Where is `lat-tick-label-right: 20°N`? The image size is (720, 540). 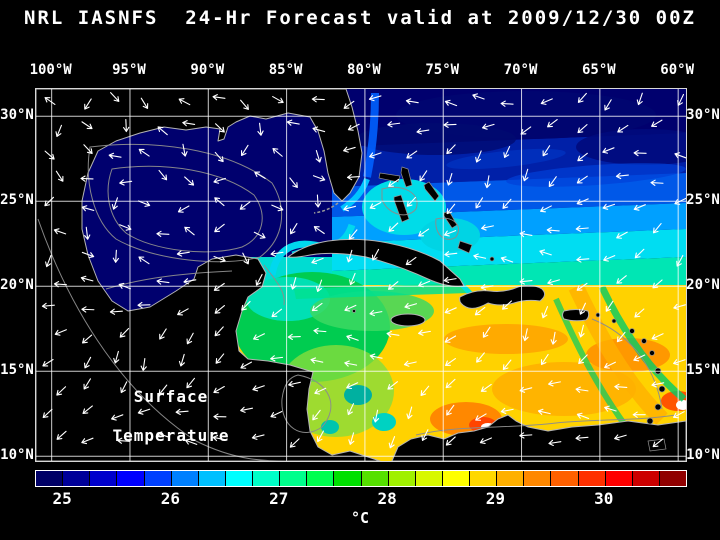 lat-tick-label-right: 20°N is located at coordinates (703, 285).